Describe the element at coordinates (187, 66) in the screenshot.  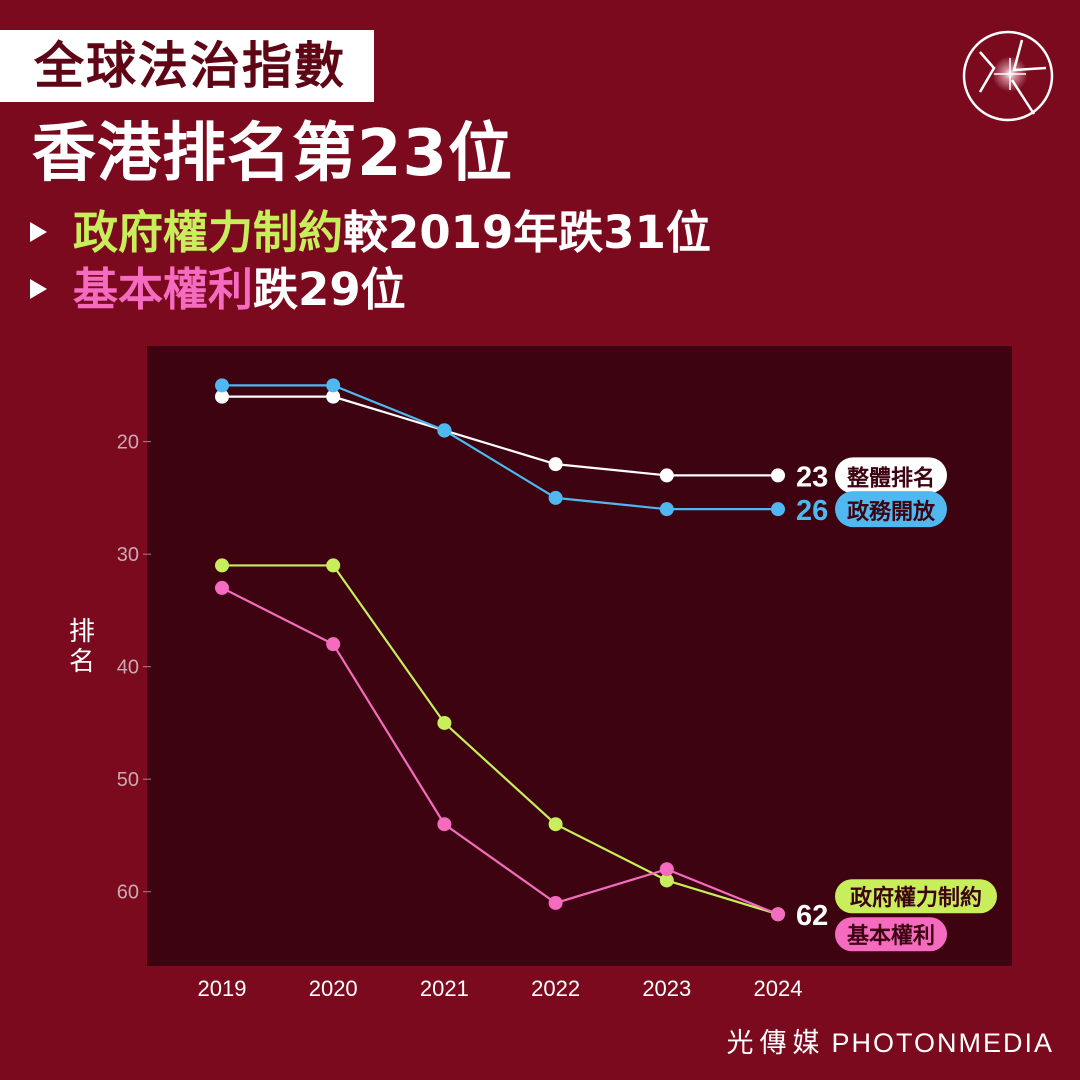
I see `topic-tag: 全球法治指數` at that location.